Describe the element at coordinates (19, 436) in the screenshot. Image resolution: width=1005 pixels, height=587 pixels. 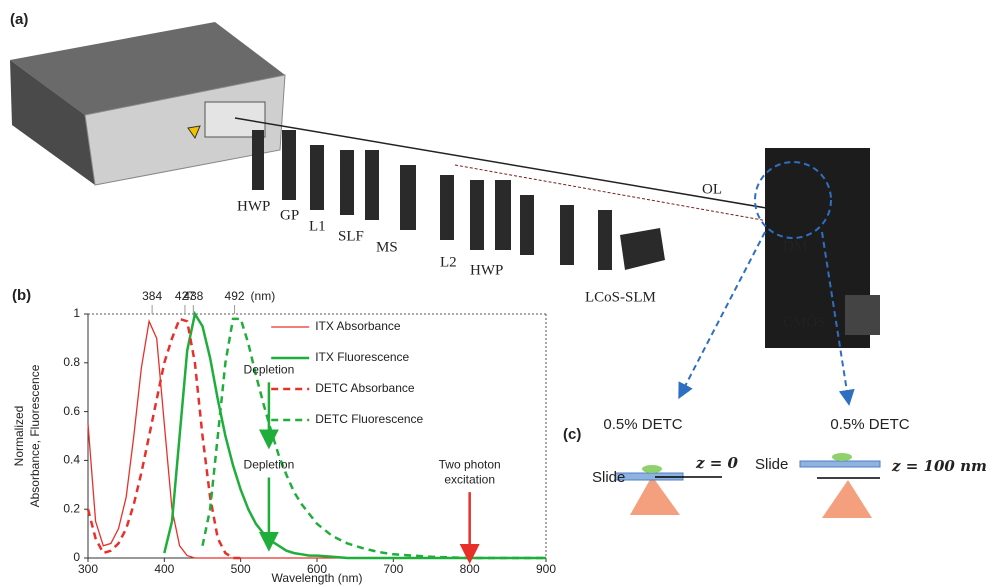
I see `y-axis-label: Normalized` at that location.